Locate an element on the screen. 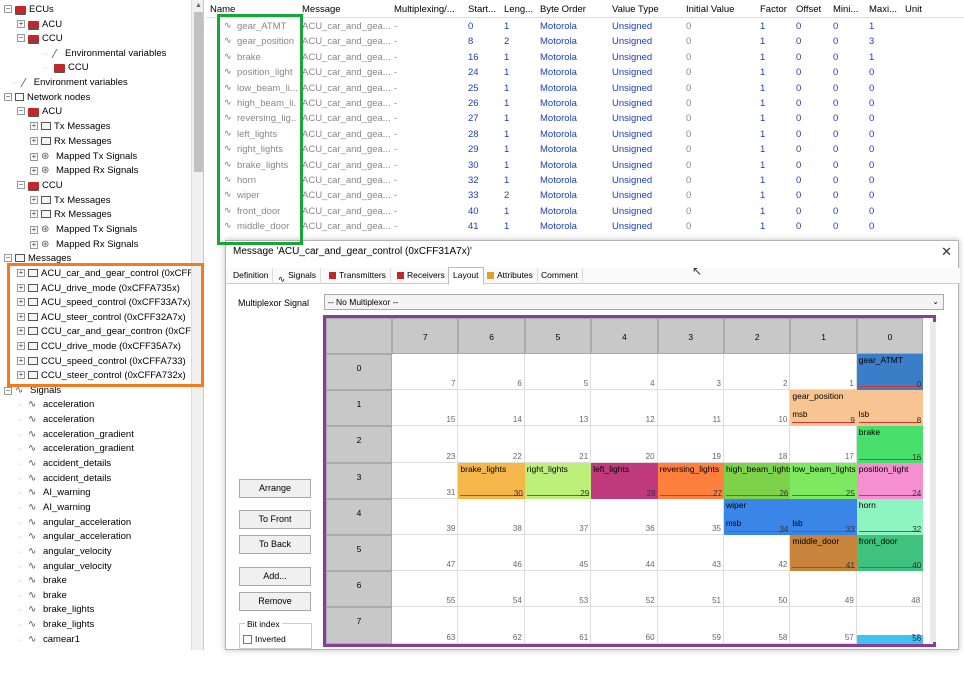 The height and width of the screenshot is (680, 964). tree-item: + CCU_drive_mode (0xCFF35A7x) is located at coordinates (99, 346).